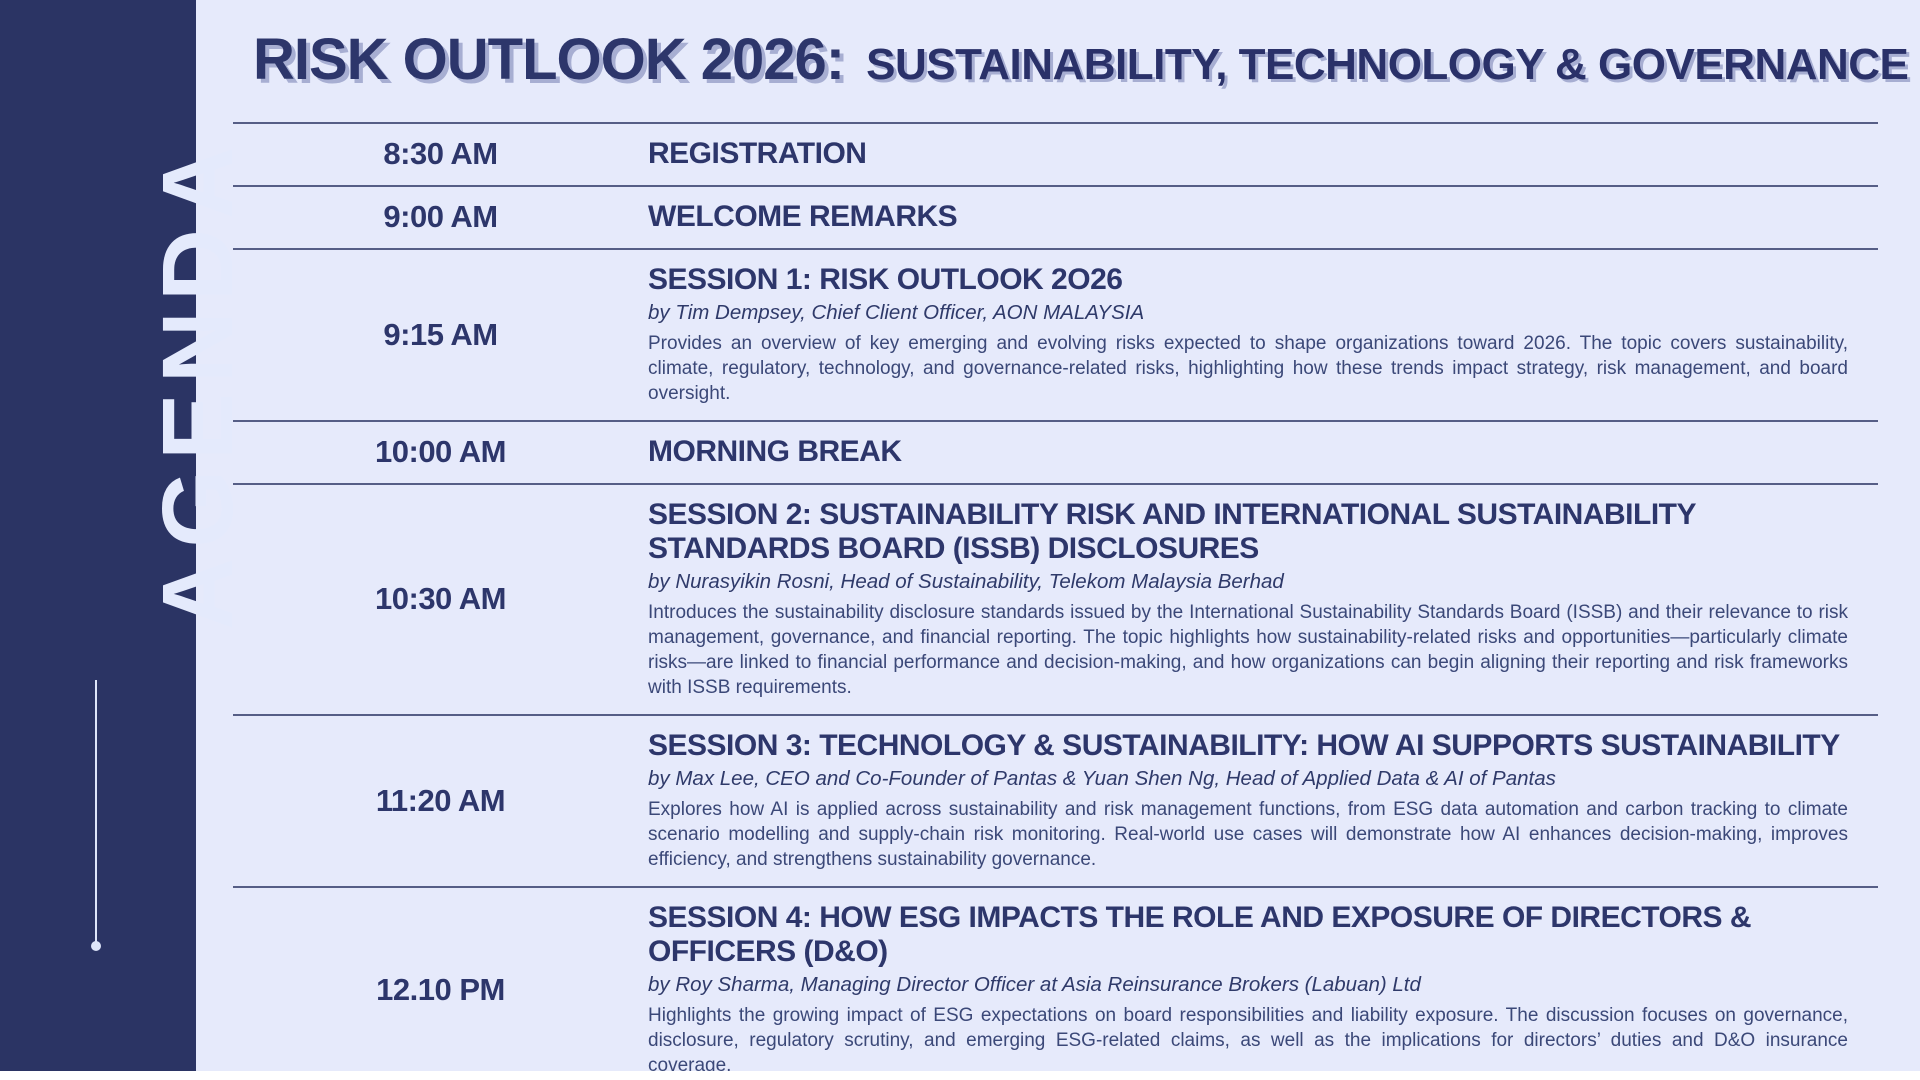 This screenshot has width=1920, height=1080. Describe the element at coordinates (440, 154) in the screenshot. I see `agenda-time: 8:30 AM` at that location.